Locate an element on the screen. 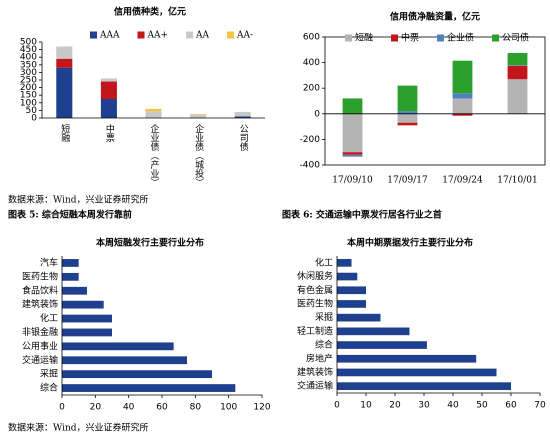 The image size is (550, 437). x-tick-label: 17/10/01 is located at coordinates (517, 181).